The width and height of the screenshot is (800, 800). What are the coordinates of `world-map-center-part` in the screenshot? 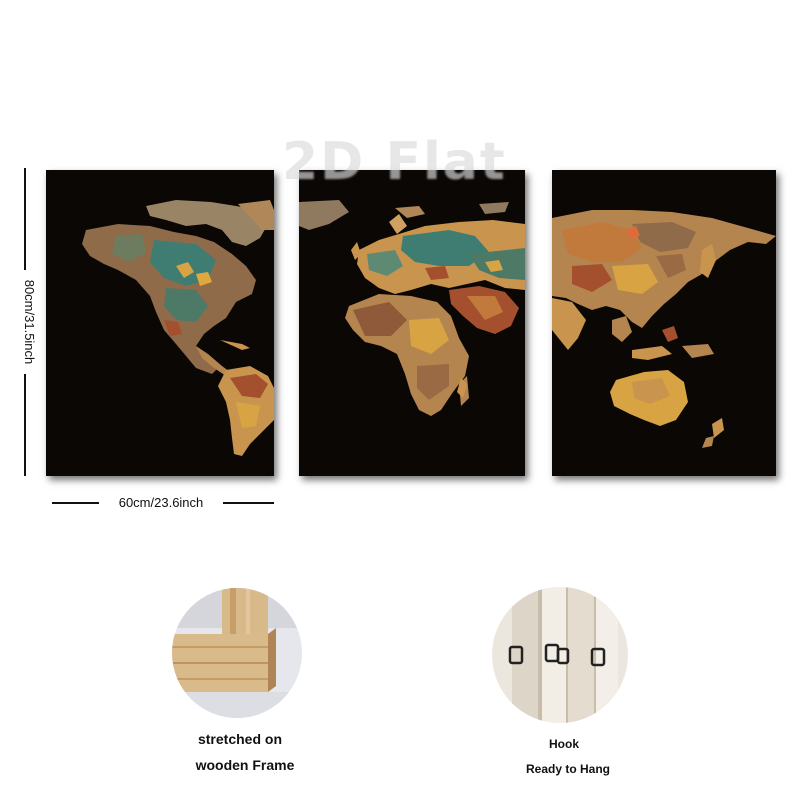 It's located at (412, 308).